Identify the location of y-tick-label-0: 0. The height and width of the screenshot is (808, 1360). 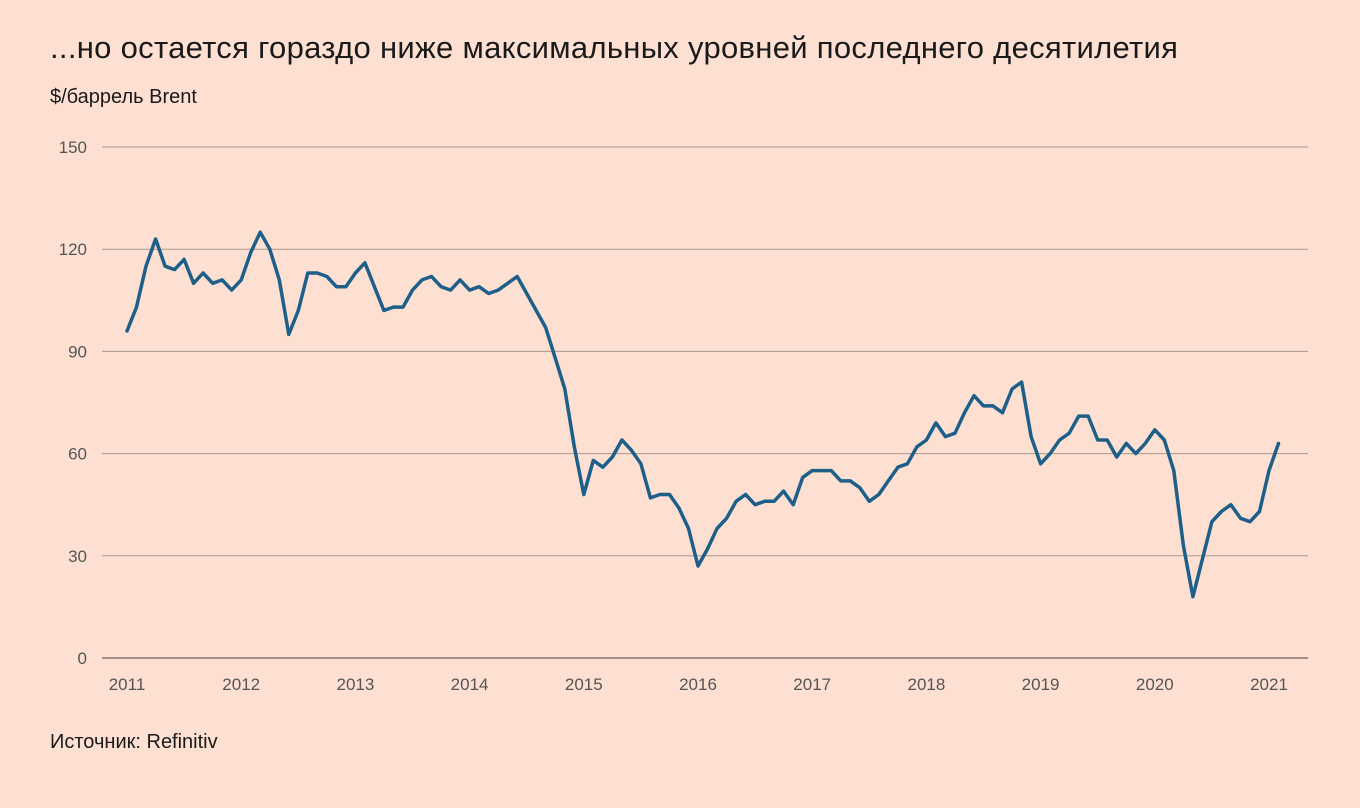
(82, 658).